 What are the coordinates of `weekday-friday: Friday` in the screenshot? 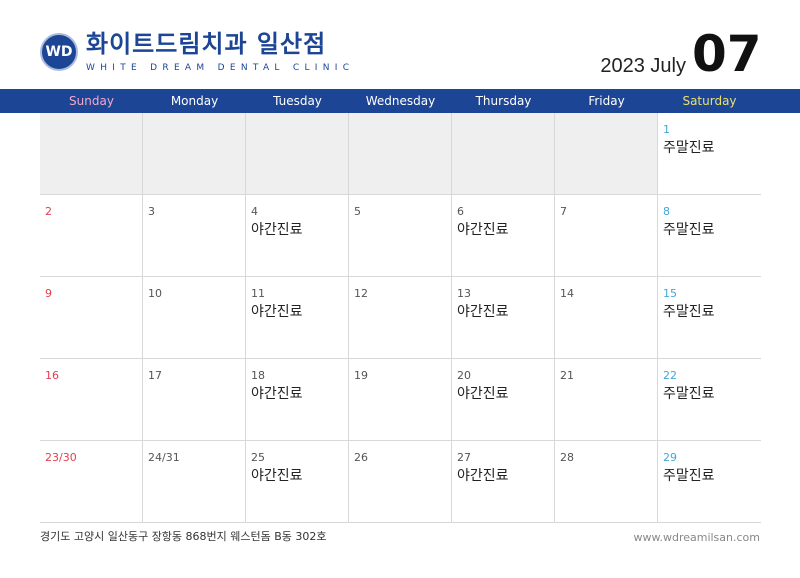 It's located at (606, 101).